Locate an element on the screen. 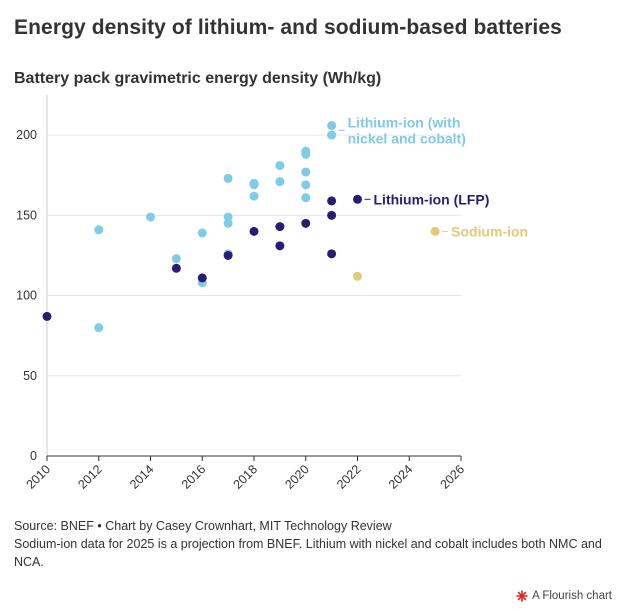 The height and width of the screenshot is (609, 618). flourish-credit: A Flourish chart is located at coordinates (564, 596).